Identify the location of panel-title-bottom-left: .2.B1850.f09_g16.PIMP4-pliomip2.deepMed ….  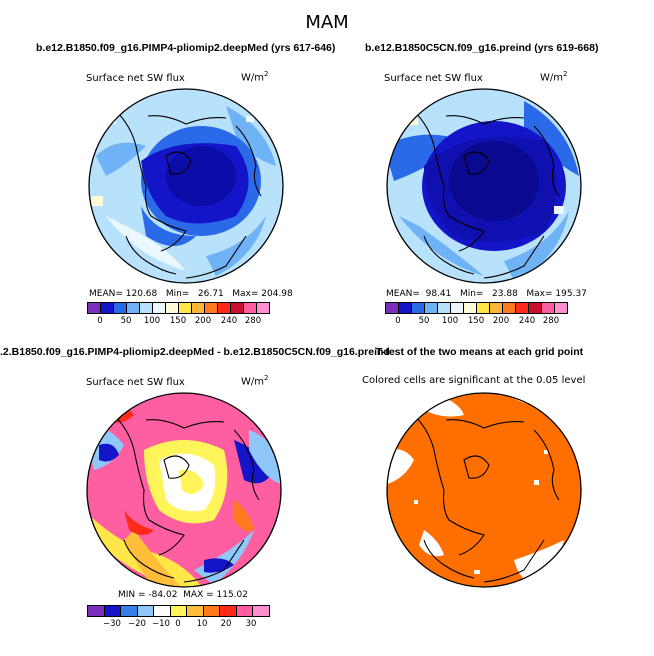
(195, 352).